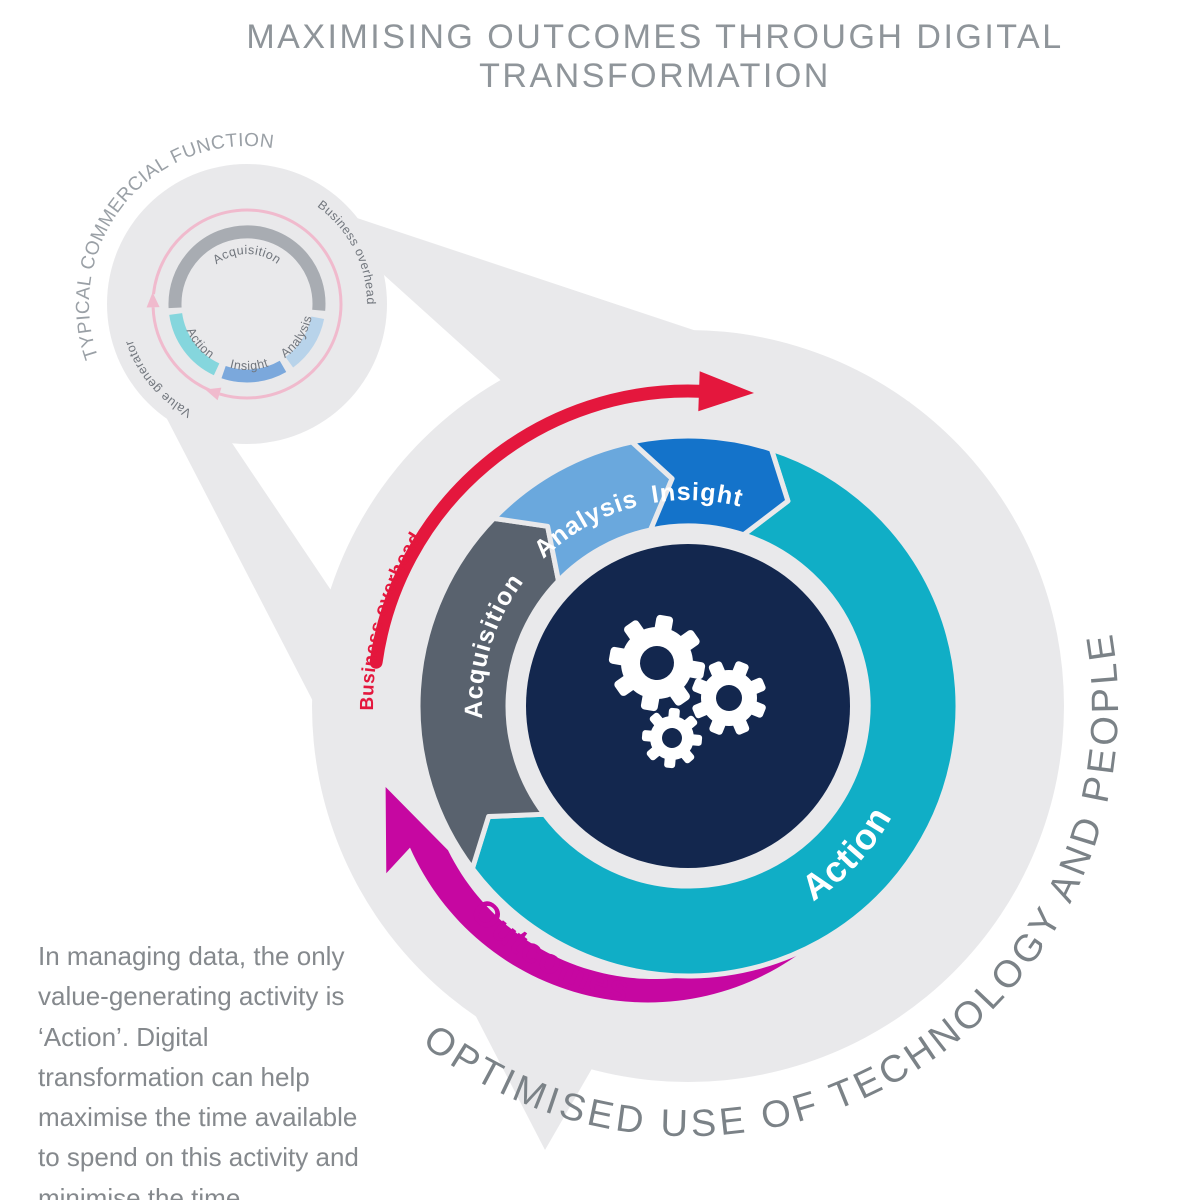 This screenshot has height=1200, width=1200. I want to click on small-label-insight: Insight, so click(249, 364).